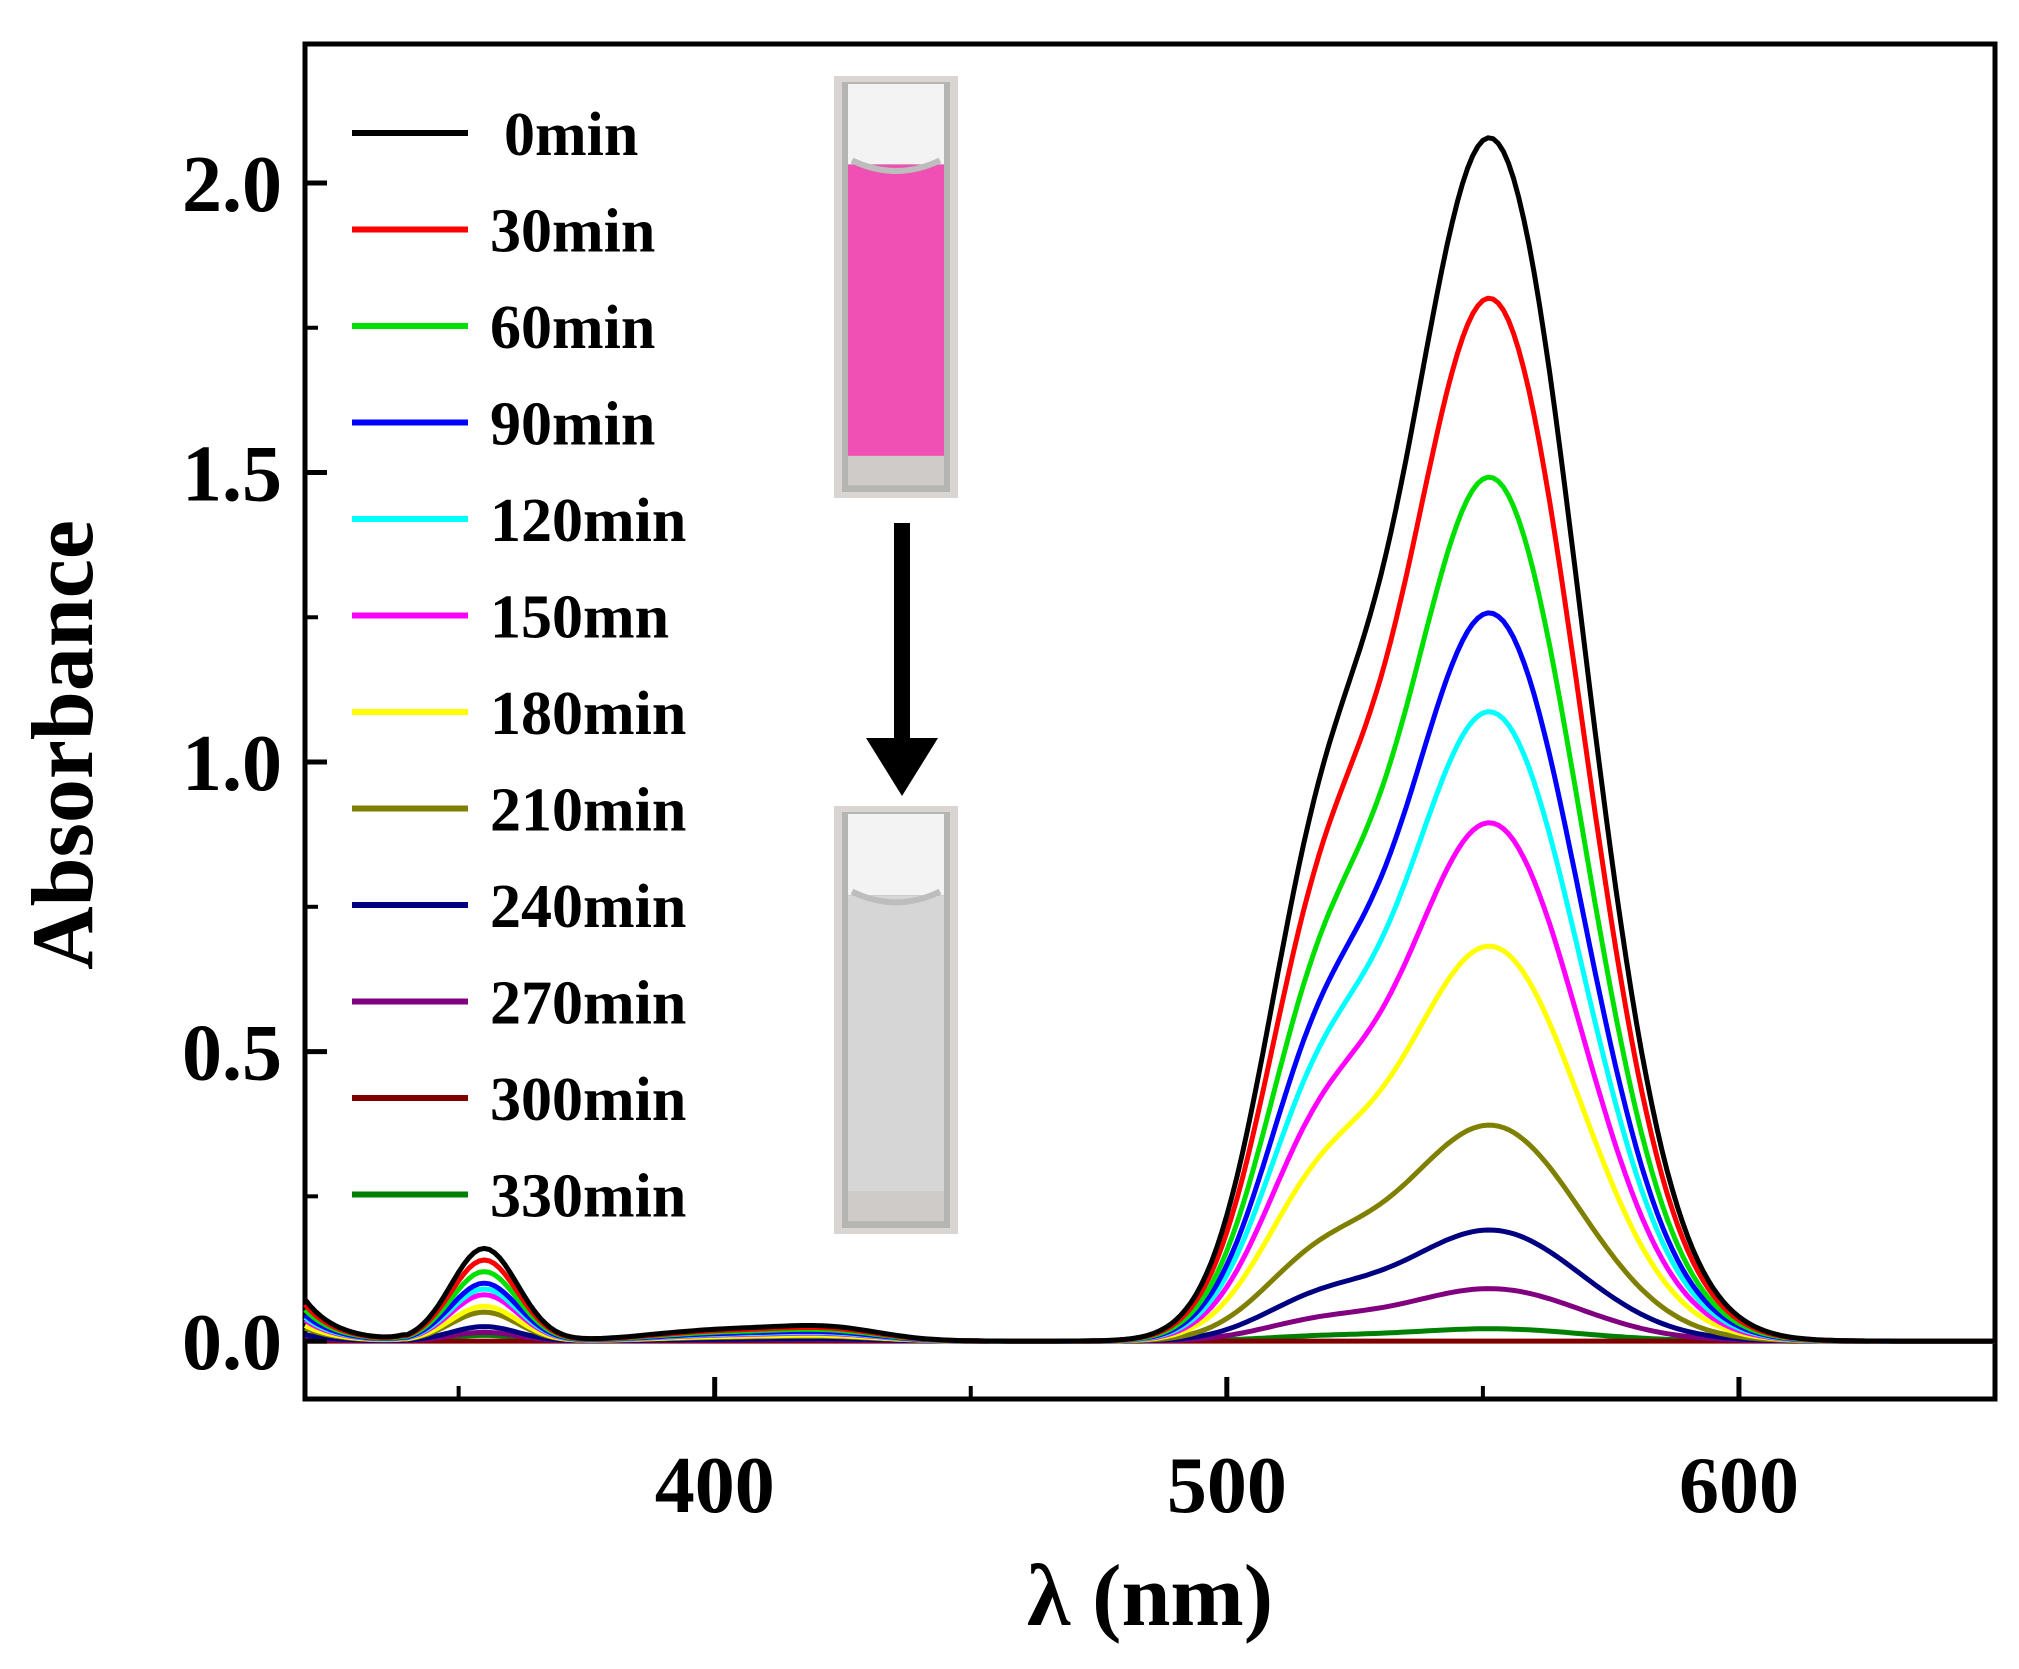  I want to click on cuvette-insets, so click(896, 655).